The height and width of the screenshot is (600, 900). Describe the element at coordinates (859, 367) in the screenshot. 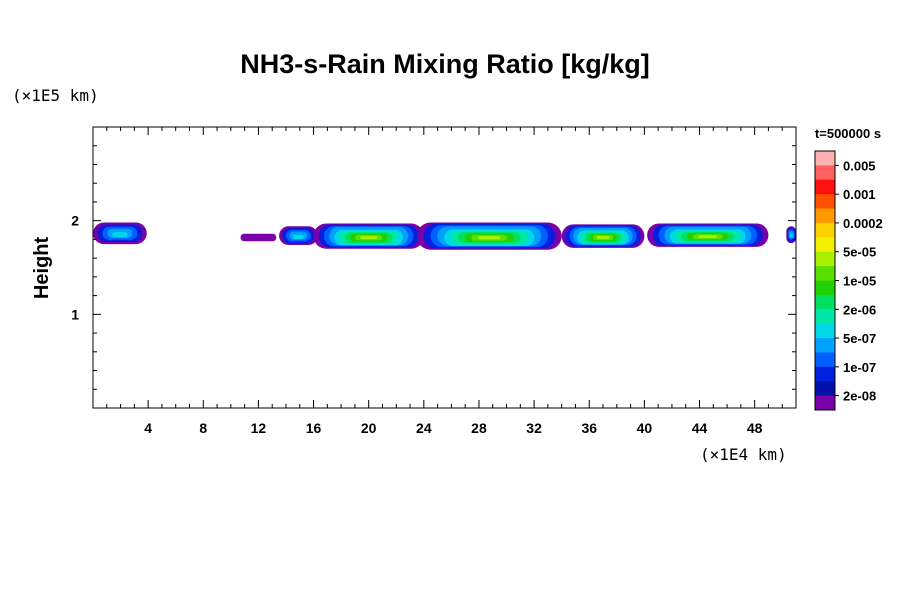

I see `colorbar-label: 1e-07` at that location.